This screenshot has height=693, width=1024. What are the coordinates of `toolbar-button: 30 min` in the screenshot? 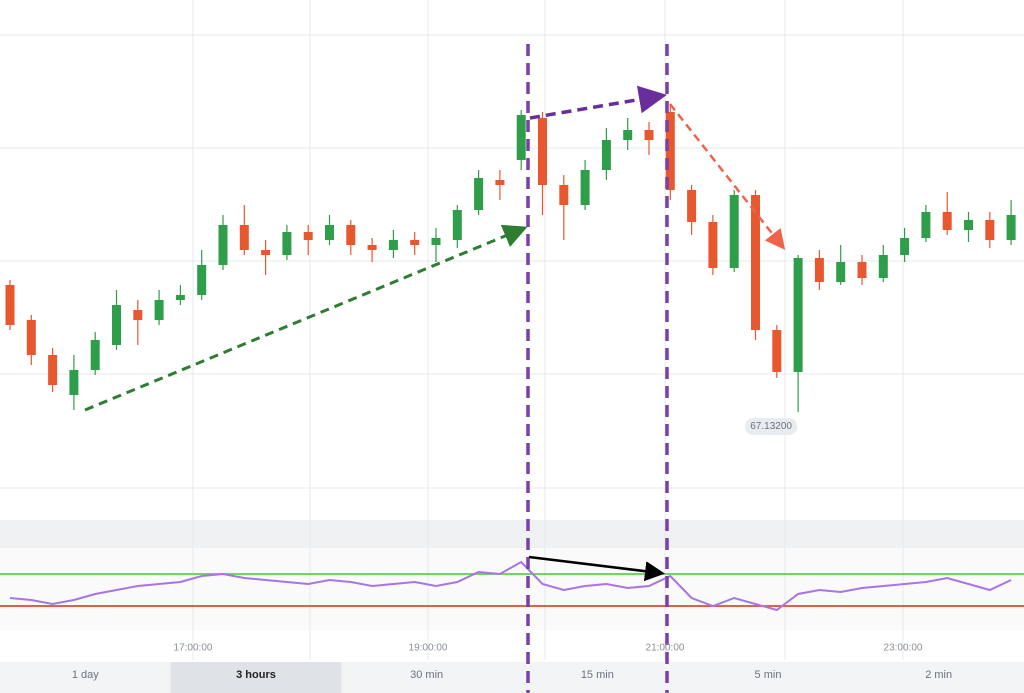 It's located at (426, 675).